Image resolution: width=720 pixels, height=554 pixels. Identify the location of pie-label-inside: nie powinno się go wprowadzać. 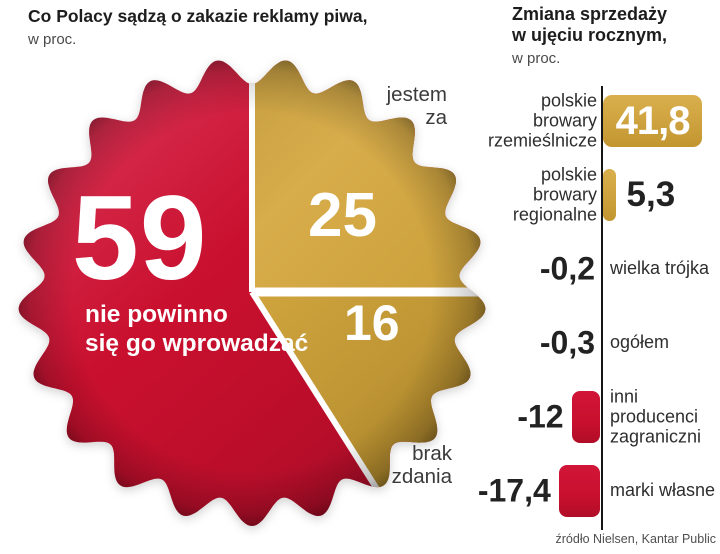
(197, 329).